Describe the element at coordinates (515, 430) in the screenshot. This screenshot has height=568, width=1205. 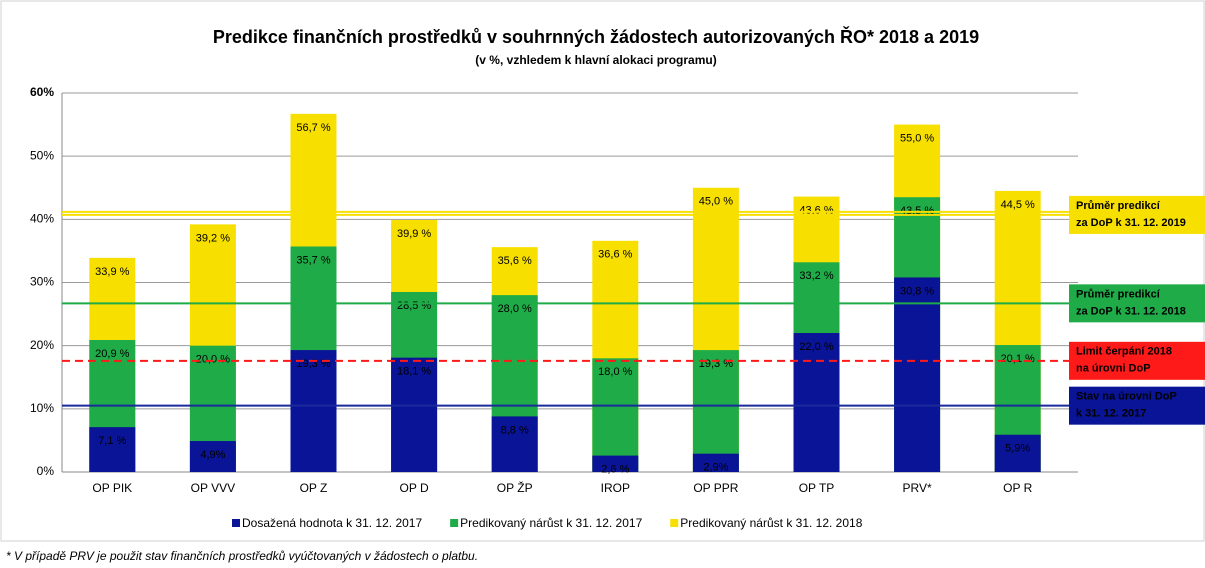
I see `value-label: 8,8 %` at that location.